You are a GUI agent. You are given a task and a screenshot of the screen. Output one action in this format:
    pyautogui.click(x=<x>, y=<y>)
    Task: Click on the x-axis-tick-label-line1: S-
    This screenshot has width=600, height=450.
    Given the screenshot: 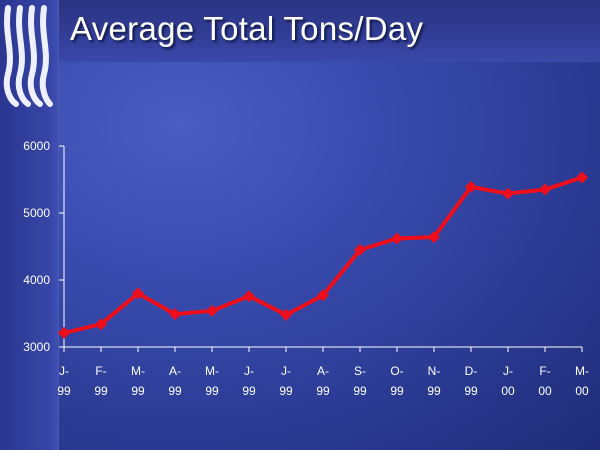 What is the action you would take?
    pyautogui.click(x=360, y=371)
    